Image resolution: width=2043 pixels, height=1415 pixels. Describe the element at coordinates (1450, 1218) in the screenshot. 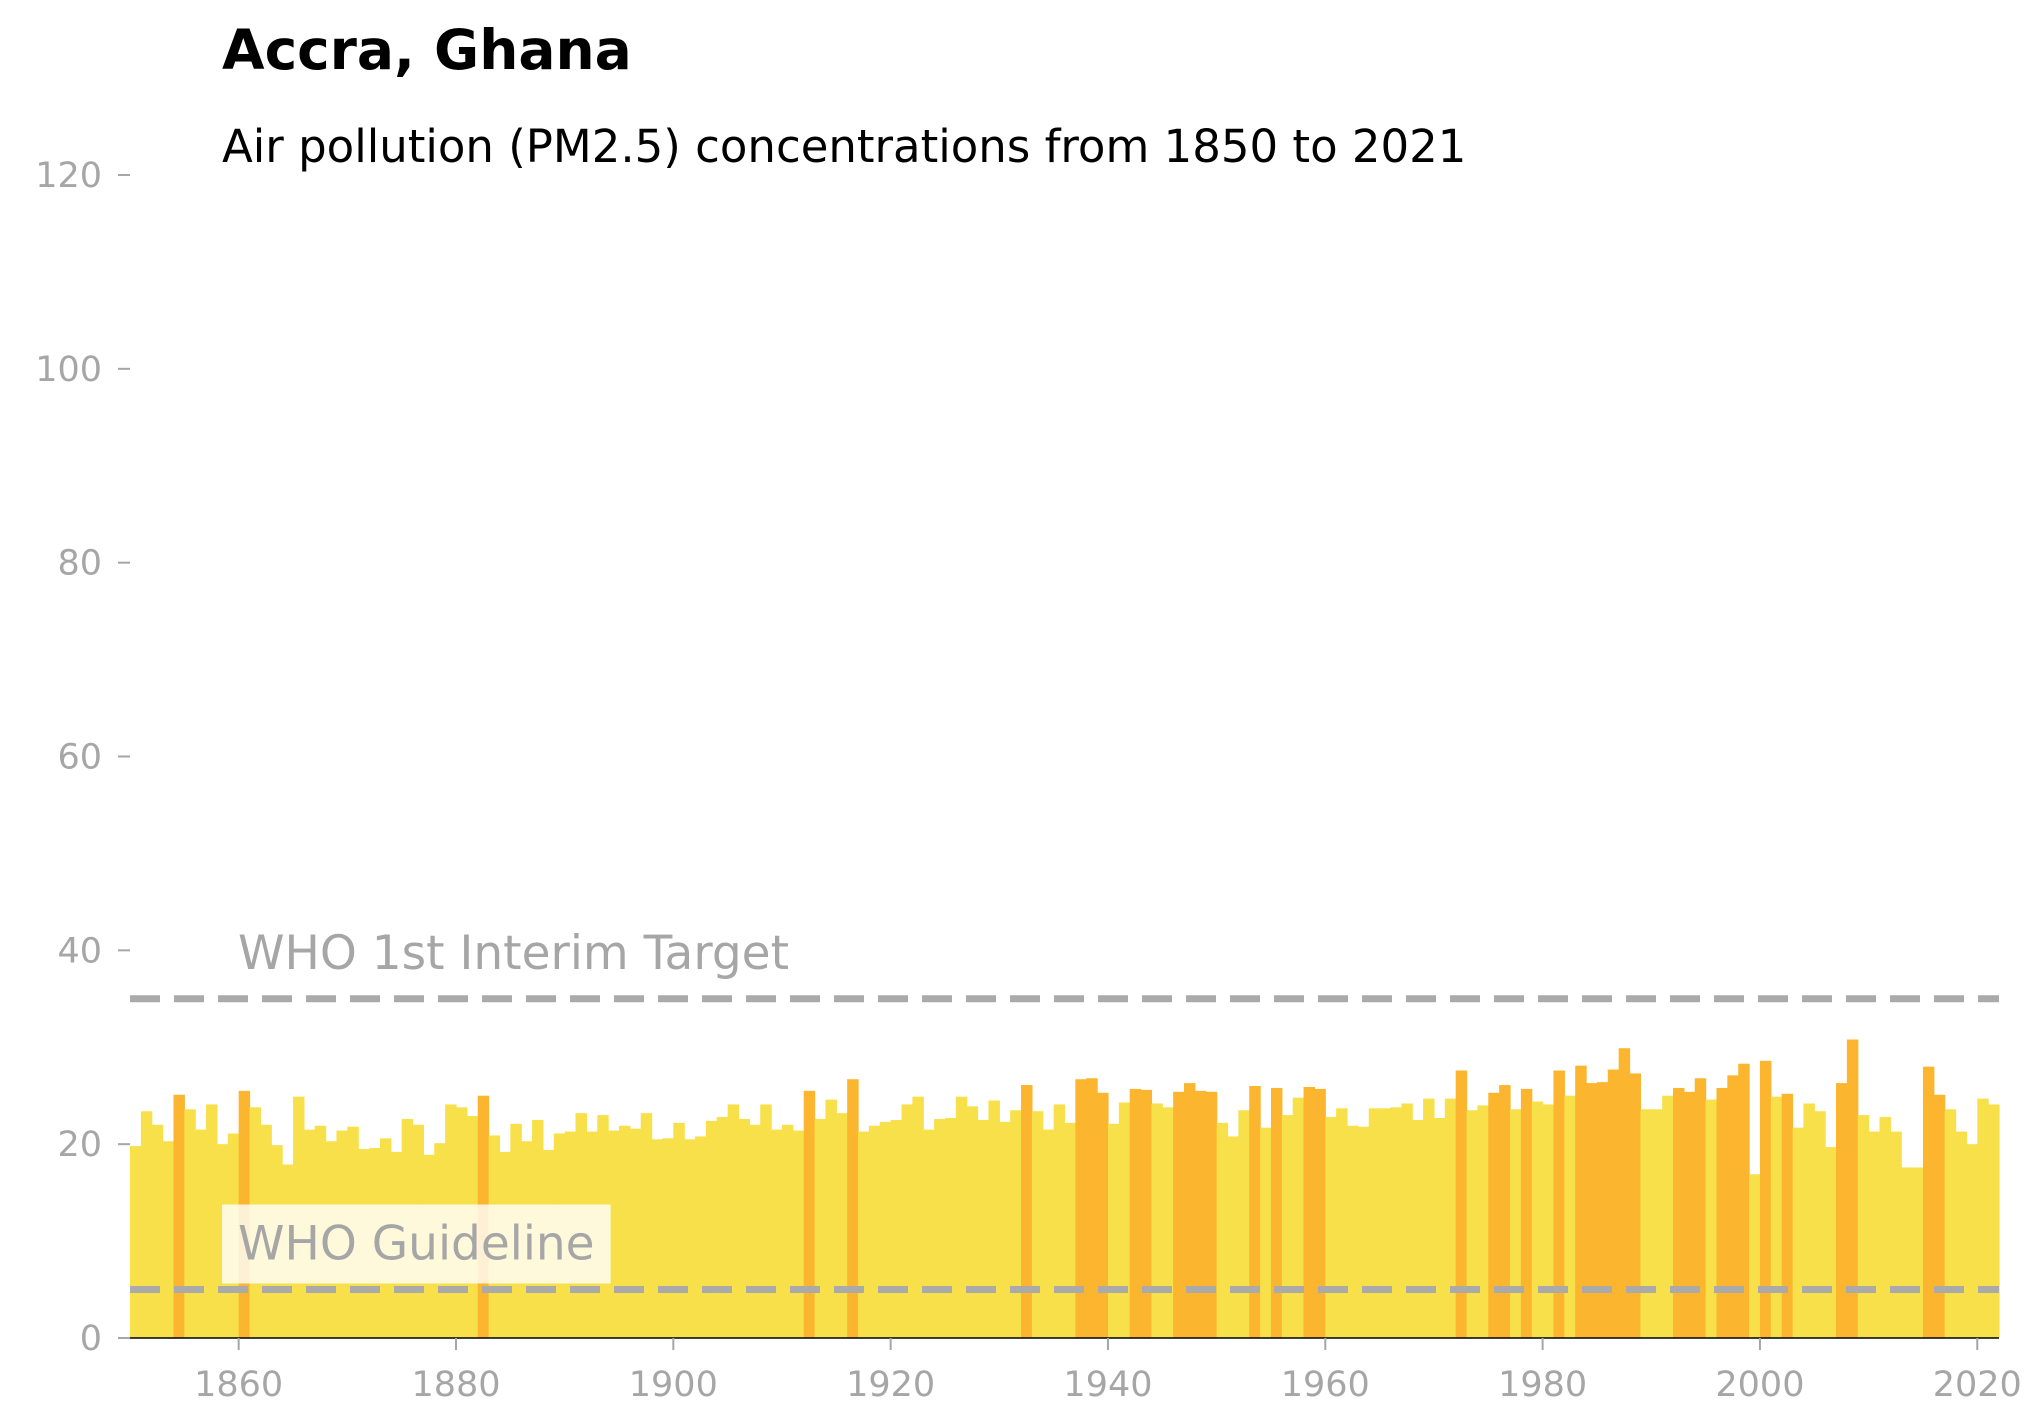

I see `bar-1971` at that location.